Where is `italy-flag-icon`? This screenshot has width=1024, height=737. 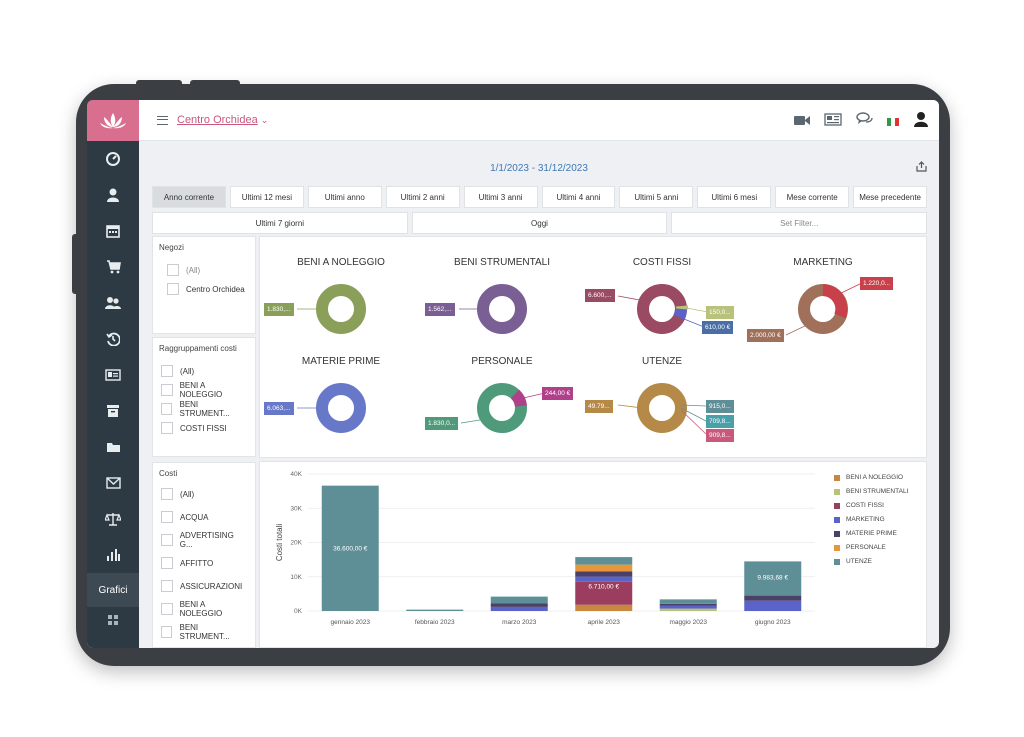 italy-flag-icon is located at coordinates (893, 122).